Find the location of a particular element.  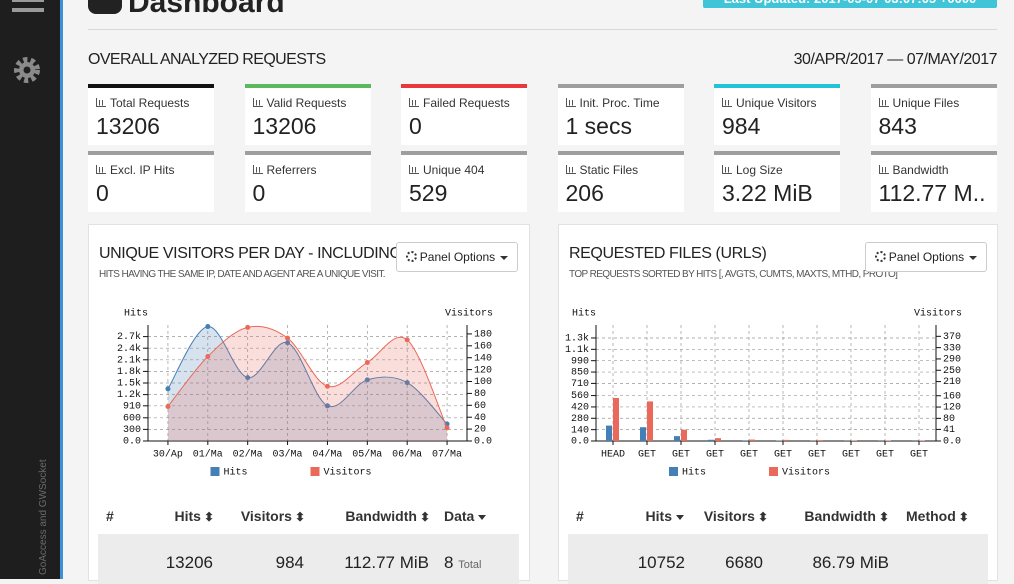

x-tick-label: 07/Ma is located at coordinates (447, 455).